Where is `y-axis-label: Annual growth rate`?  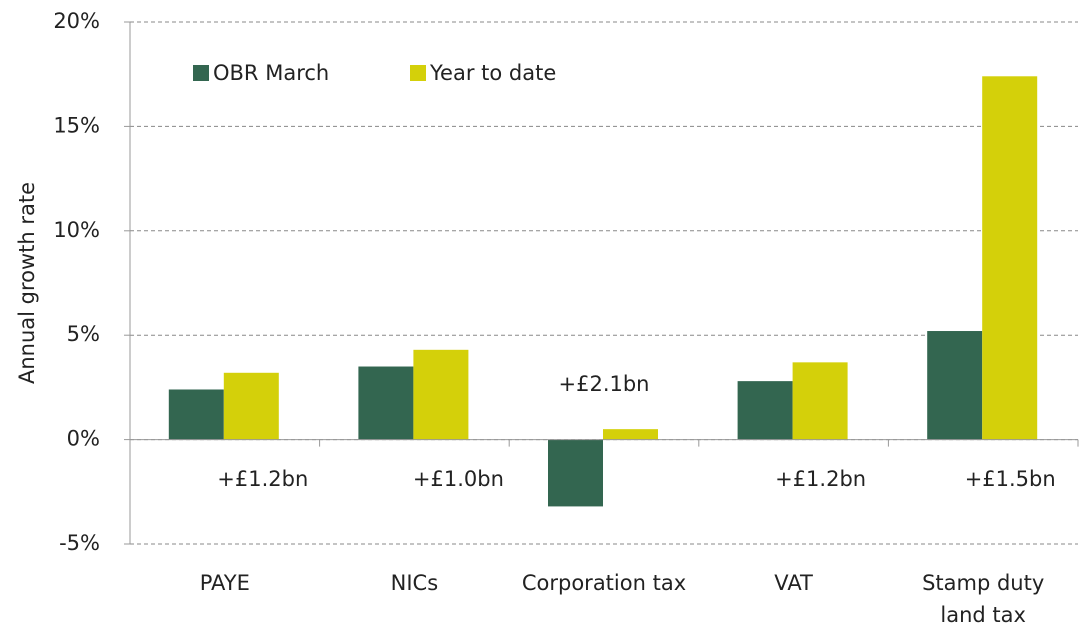 y-axis-label: Annual growth rate is located at coordinates (27, 283).